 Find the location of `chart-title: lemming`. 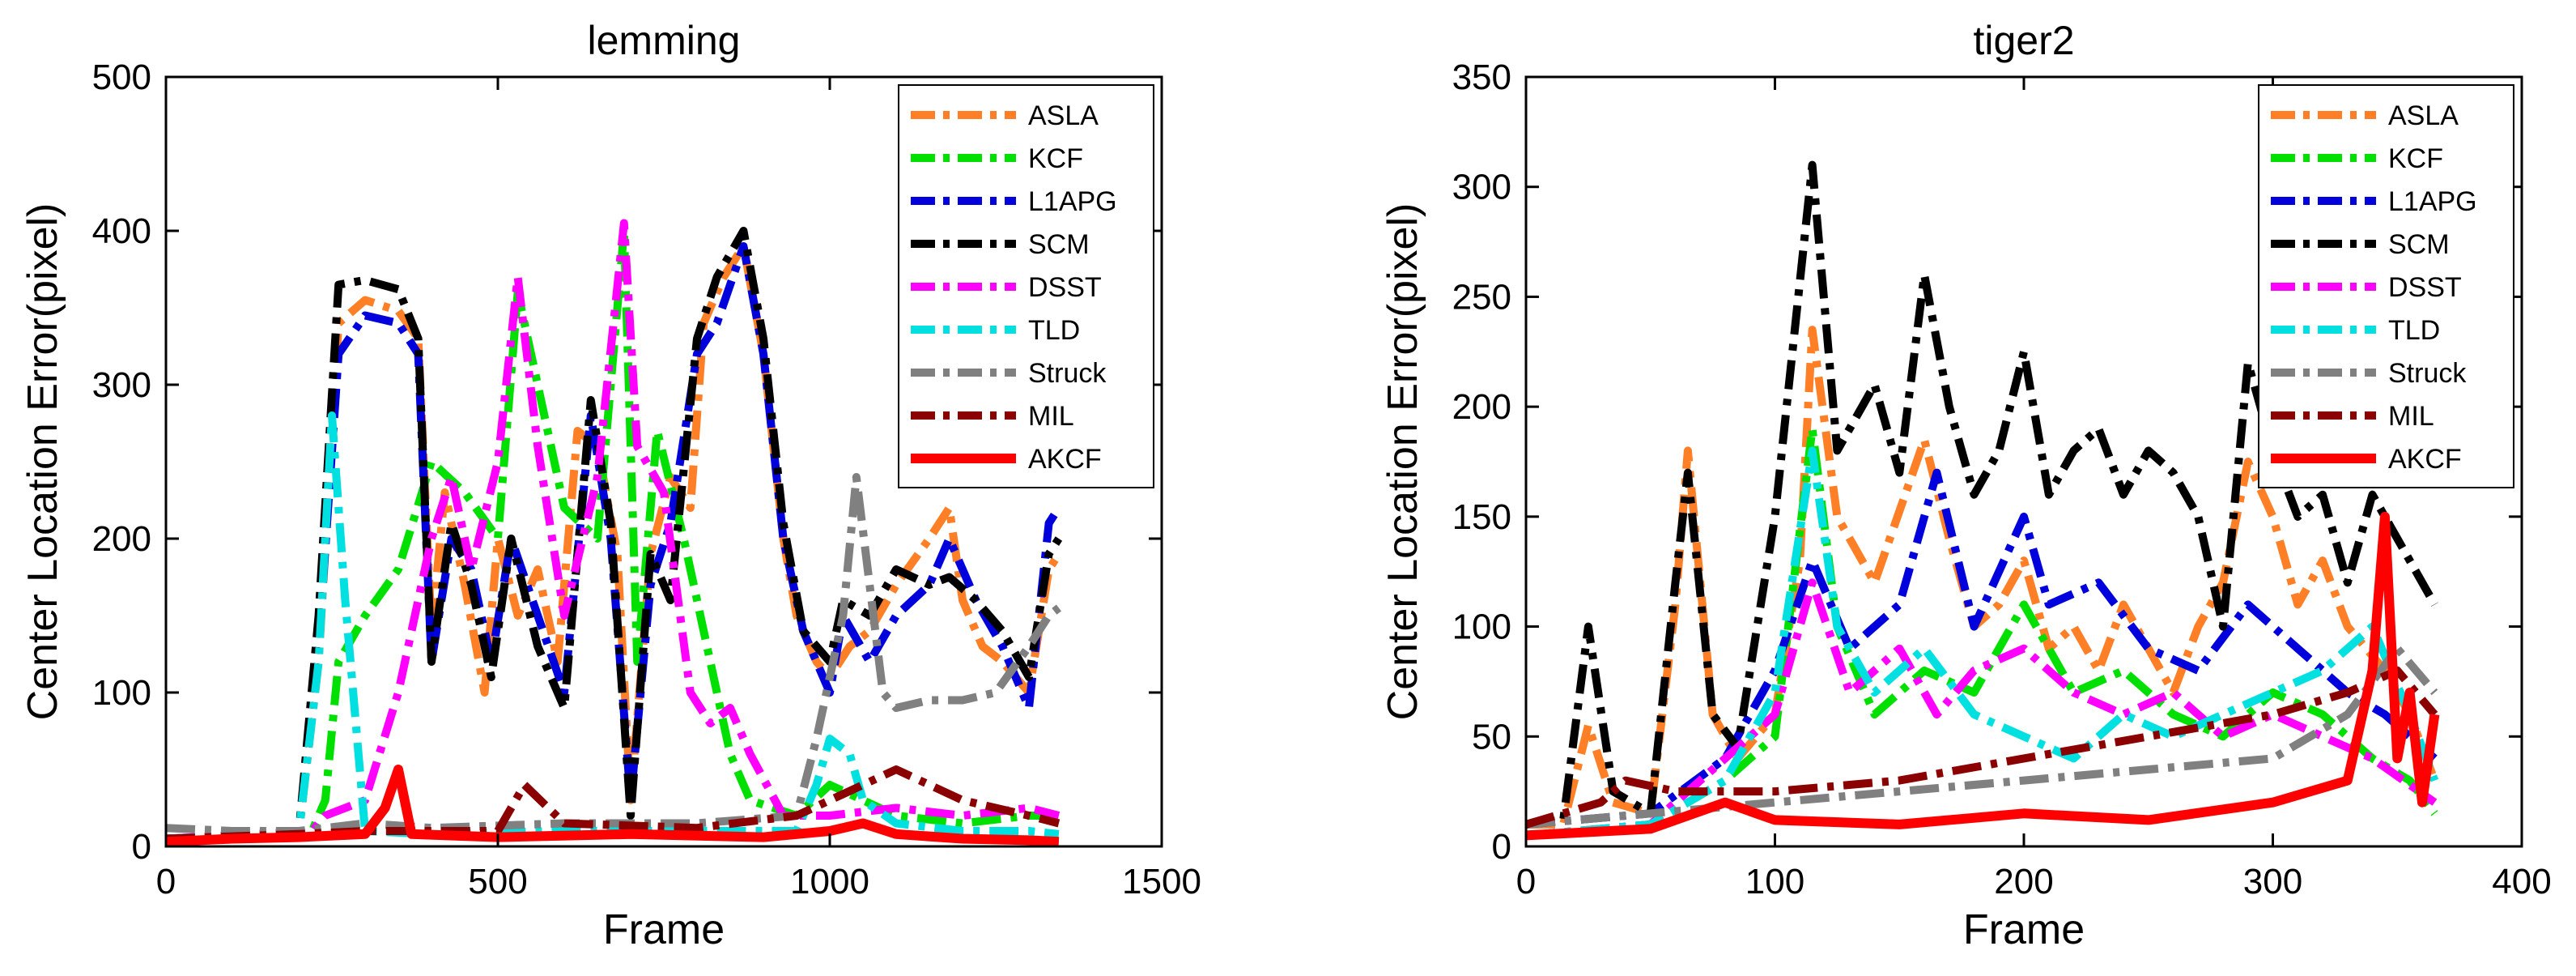

chart-title: lemming is located at coordinates (664, 41).